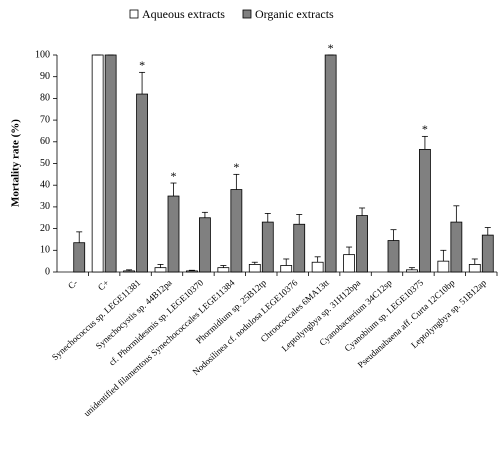  What do you see at coordinates (42, 54) in the screenshot?
I see `y-tick-label: 100` at bounding box center [42, 54].